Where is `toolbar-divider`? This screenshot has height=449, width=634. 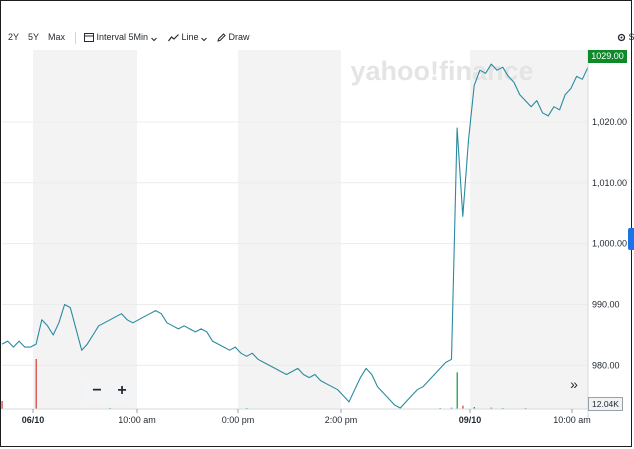
toolbar-divider is located at coordinates (75, 38).